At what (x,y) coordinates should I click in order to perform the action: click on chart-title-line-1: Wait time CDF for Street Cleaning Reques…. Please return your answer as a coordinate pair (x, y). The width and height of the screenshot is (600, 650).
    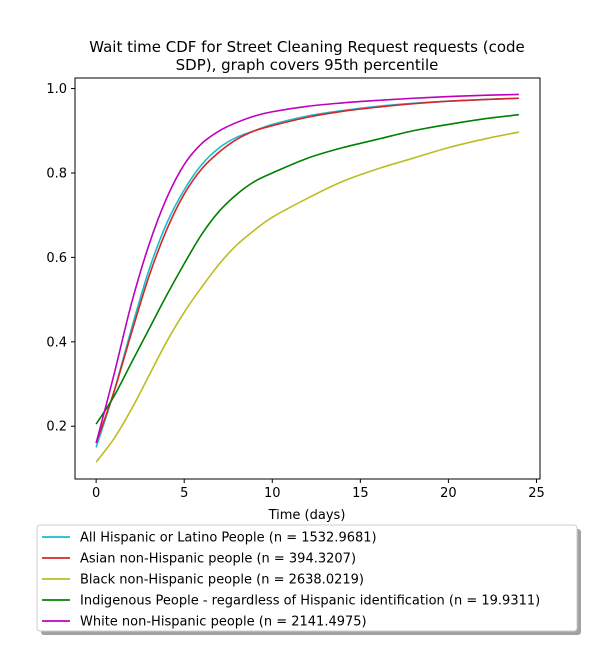
    Looking at the image, I should click on (307, 47).